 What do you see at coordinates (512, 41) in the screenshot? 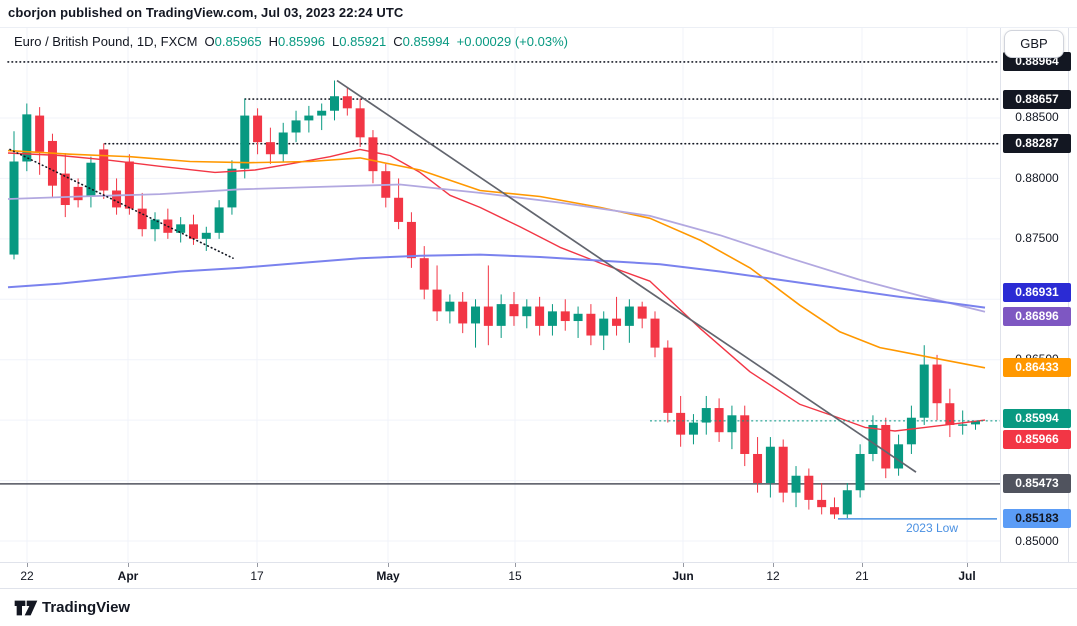
I see `legend-change: +0.00029 (+0.03%)` at bounding box center [512, 41].